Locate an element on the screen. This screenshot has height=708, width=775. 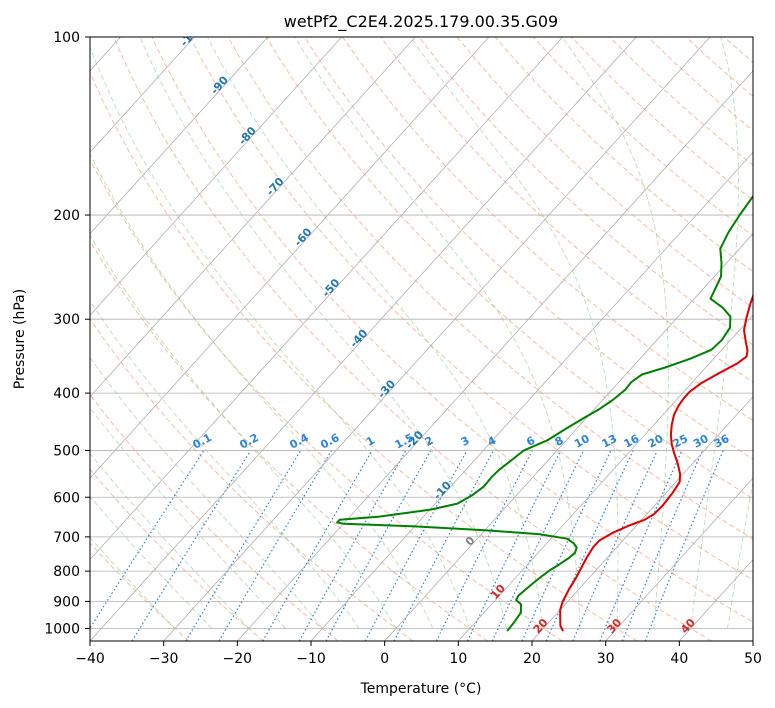
y-tick-label: 500 is located at coordinates (66, 451).